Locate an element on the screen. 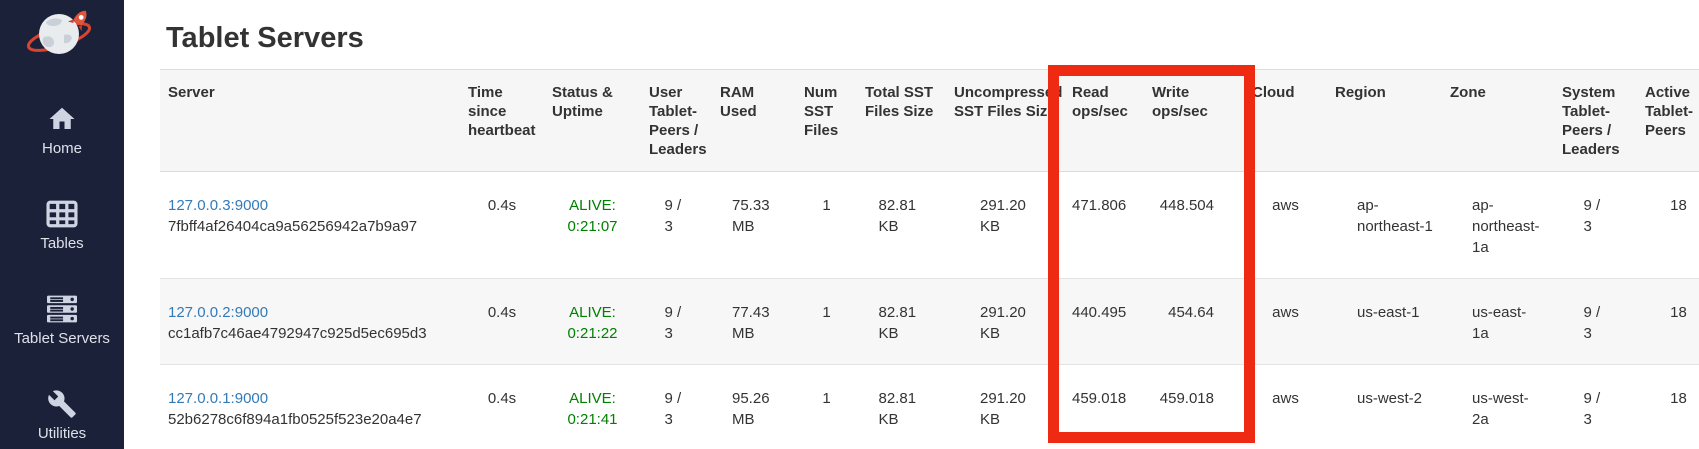  uptime-value: 0:21:07 is located at coordinates (592, 226).